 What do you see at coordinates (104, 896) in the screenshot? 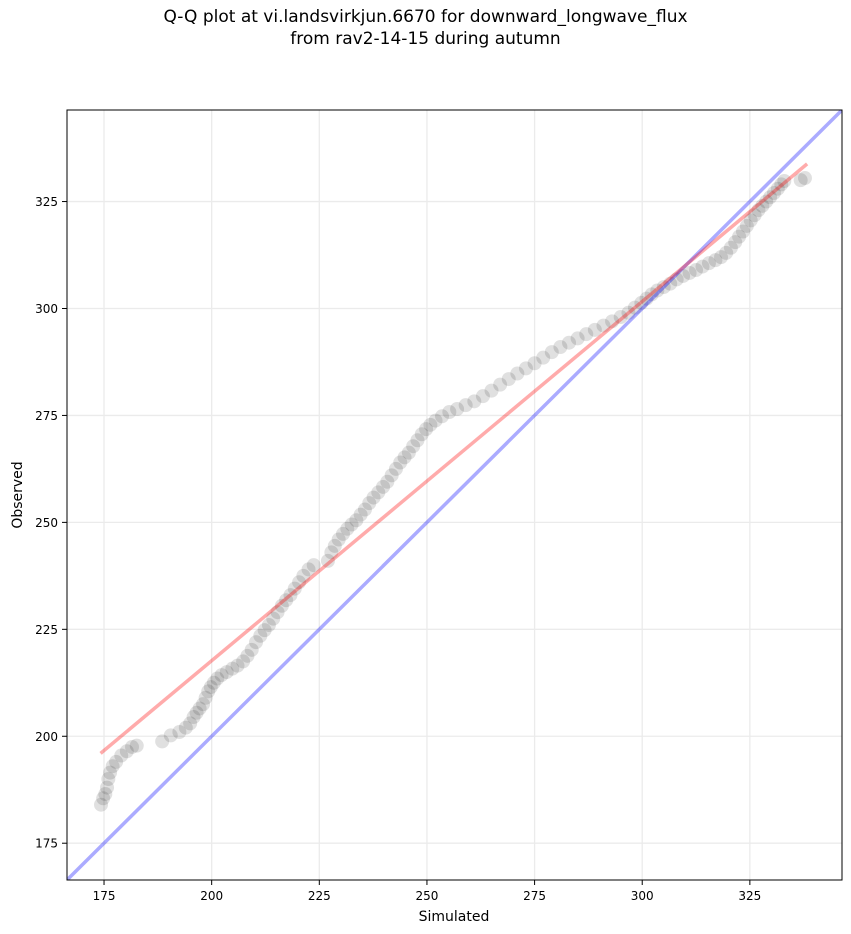
I see `x-tick-label: 175` at bounding box center [104, 896].